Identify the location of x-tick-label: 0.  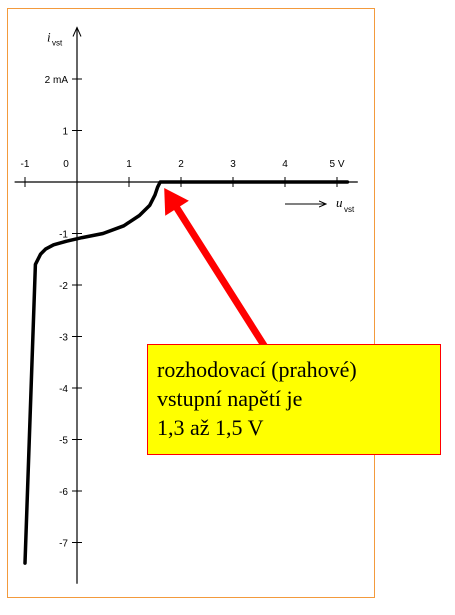
(66, 164).